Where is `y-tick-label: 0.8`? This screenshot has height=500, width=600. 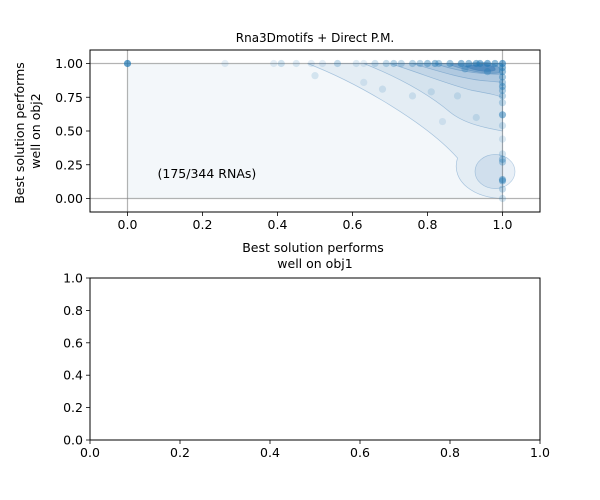 y-tick-label: 0.8 is located at coordinates (73, 310).